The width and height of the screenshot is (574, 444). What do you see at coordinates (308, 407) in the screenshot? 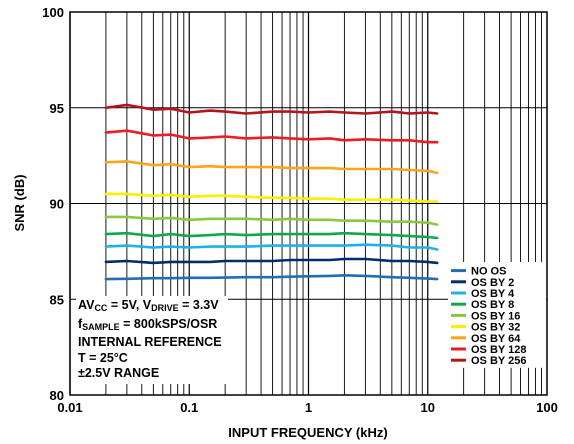
I see `x-tick-label: 1` at bounding box center [308, 407].